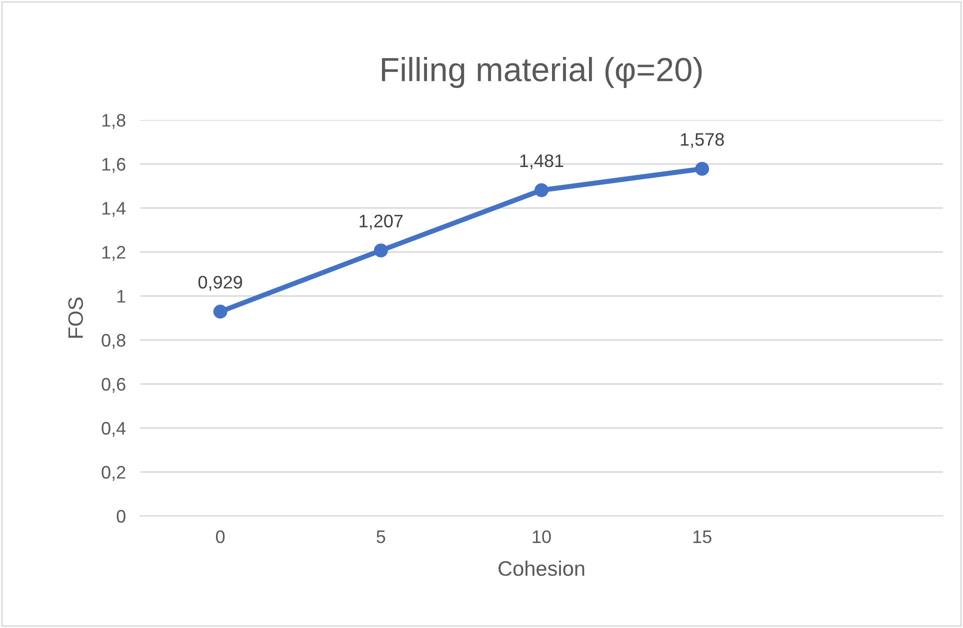 Image resolution: width=963 pixels, height=628 pixels. I want to click on x-tick-label: 5, so click(381, 537).